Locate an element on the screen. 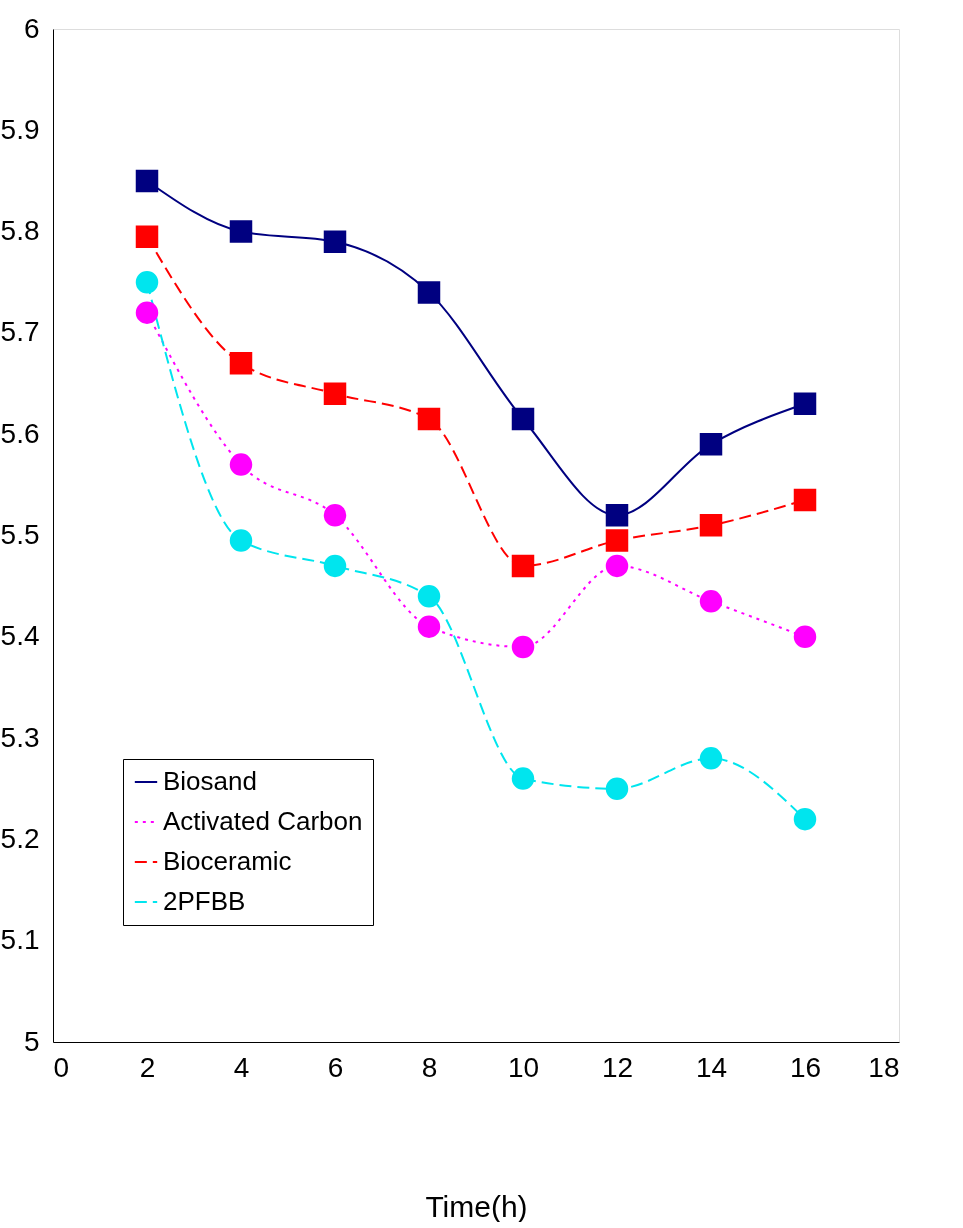 The image size is (963, 1228). y-tick-label: 5.1 is located at coordinates (20, 940).